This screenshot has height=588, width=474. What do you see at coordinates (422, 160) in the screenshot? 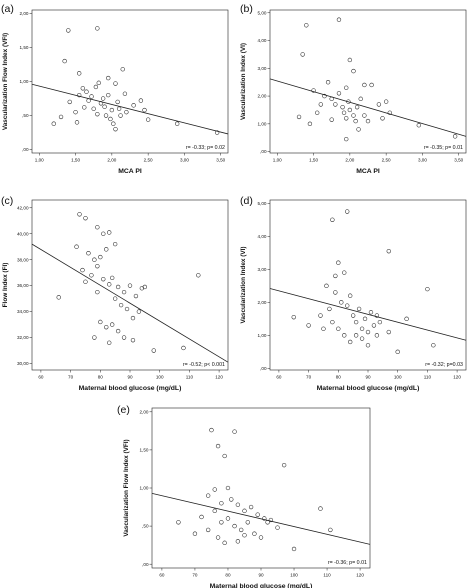
I see `x-tick-label: 3,00` at bounding box center [422, 160].